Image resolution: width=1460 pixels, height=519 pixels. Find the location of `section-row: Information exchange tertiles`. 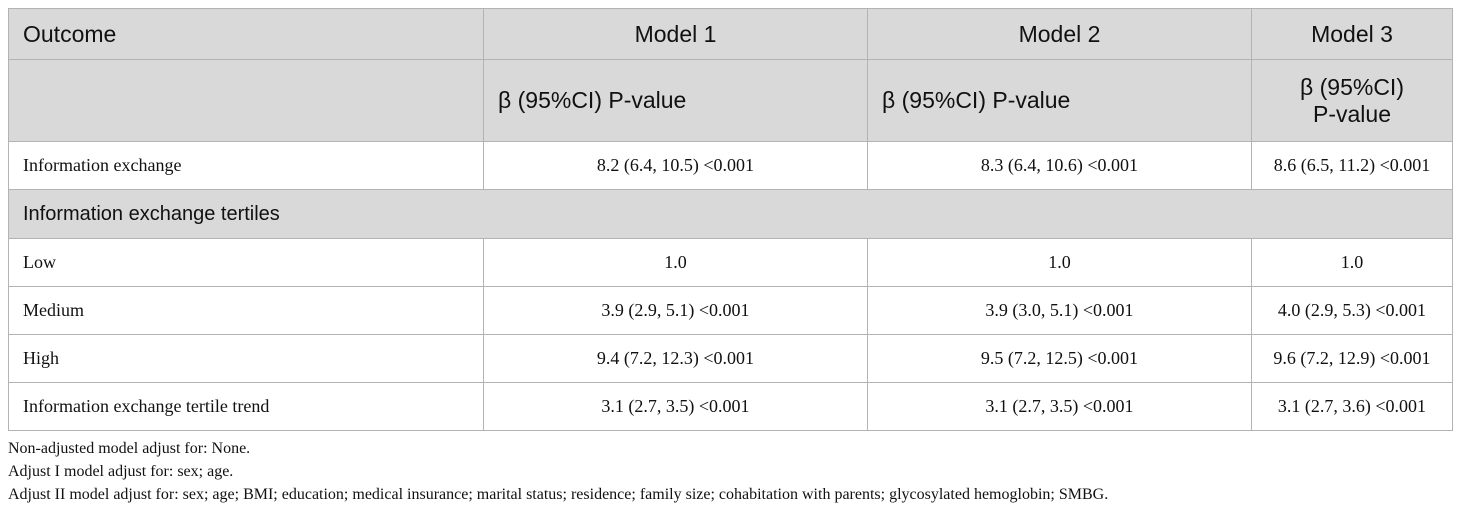

section-row: Information exchange tertiles is located at coordinates (730, 214).